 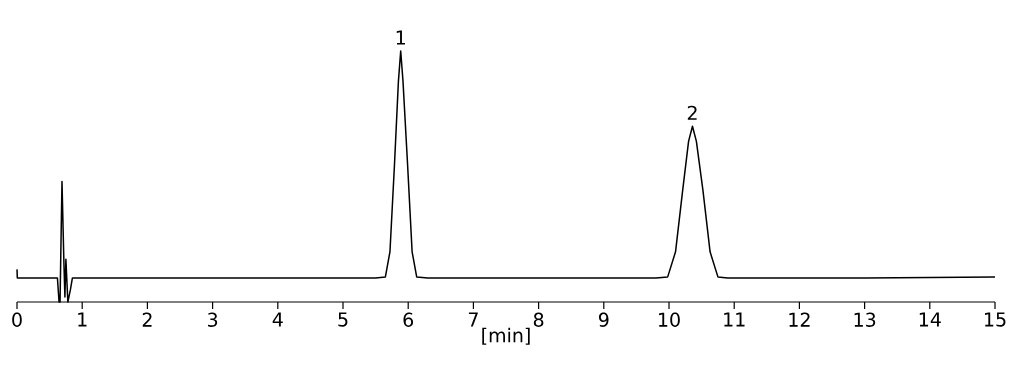 What do you see at coordinates (213, 319) in the screenshot?
I see `x-tick-label: 3` at bounding box center [213, 319].